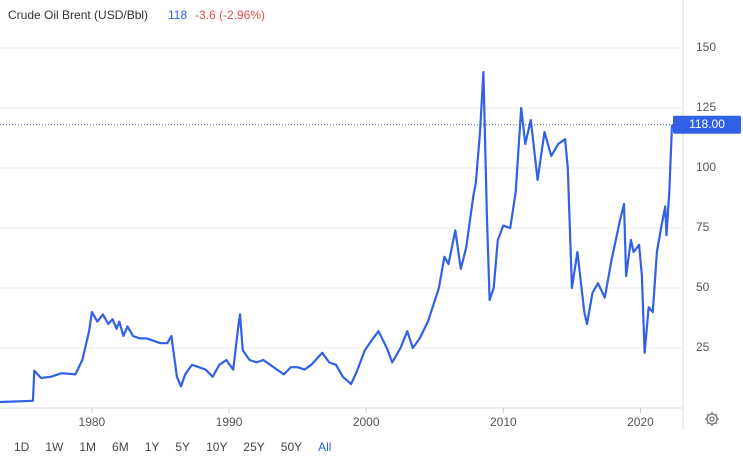  Describe the element at coordinates (87, 447) in the screenshot. I see `range-button: 1M` at that location.